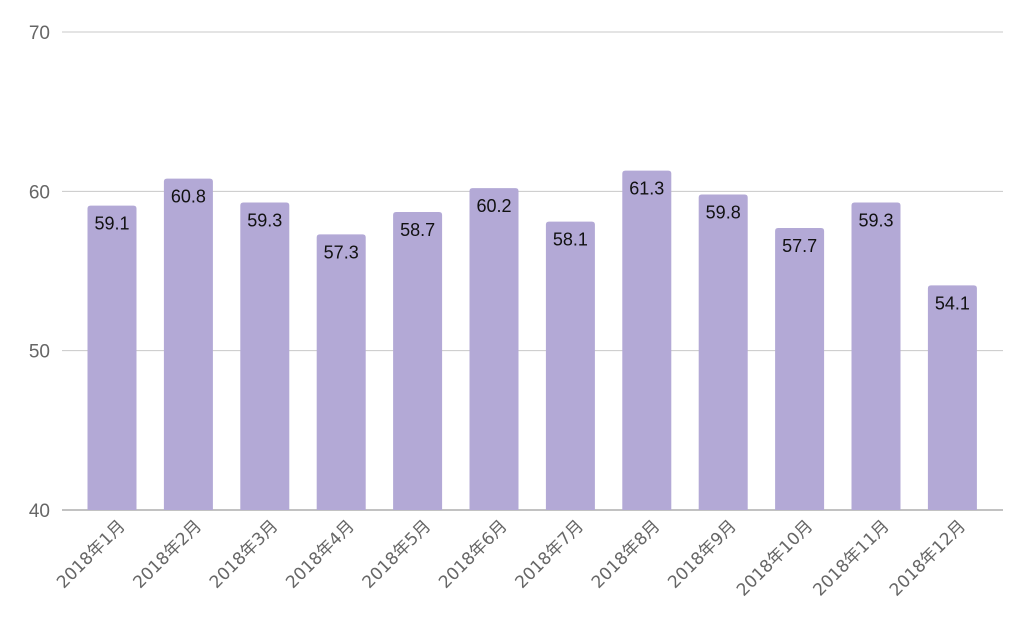 The width and height of the screenshot is (1024, 632). Describe the element at coordinates (39, 352) in the screenshot. I see `y-tick-label: 50` at that location.